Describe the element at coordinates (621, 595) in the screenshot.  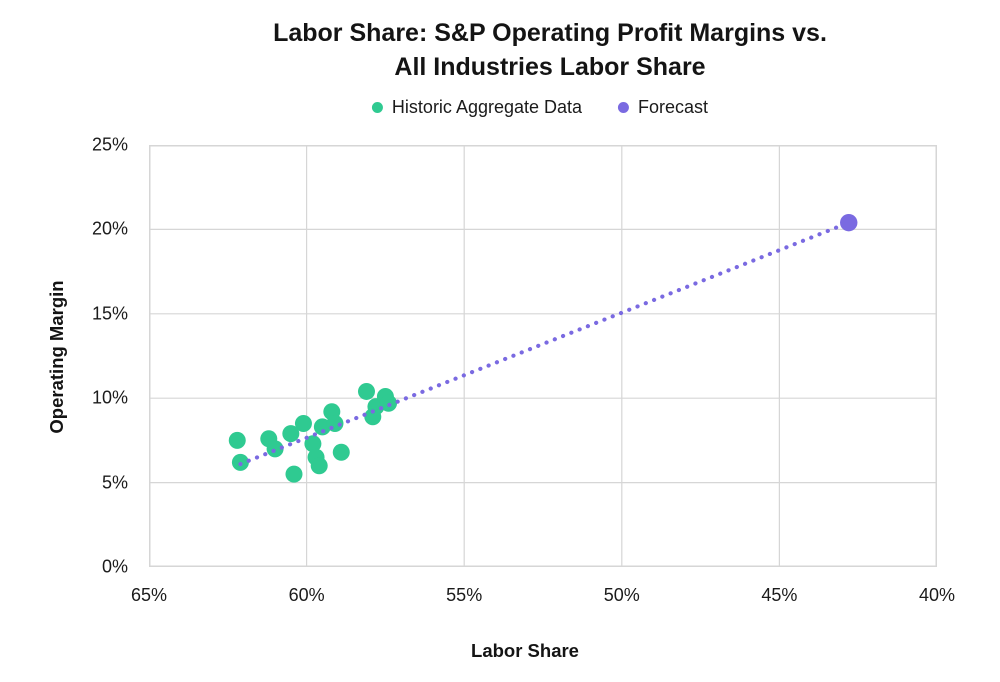
I see `x-tick-label: 50%` at that location.